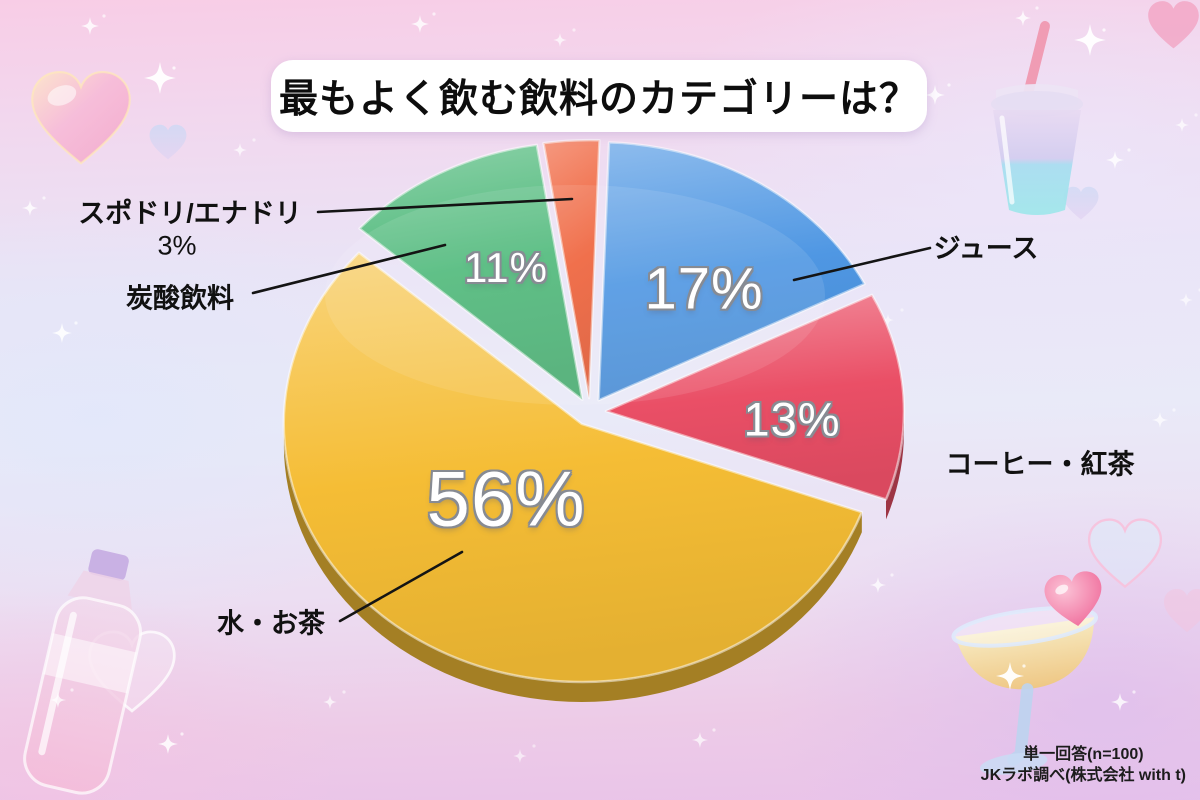 The width and height of the screenshot is (1200, 800). What do you see at coordinates (445, 205) in the screenshot?
I see `leader-line-spodori` at bounding box center [445, 205].